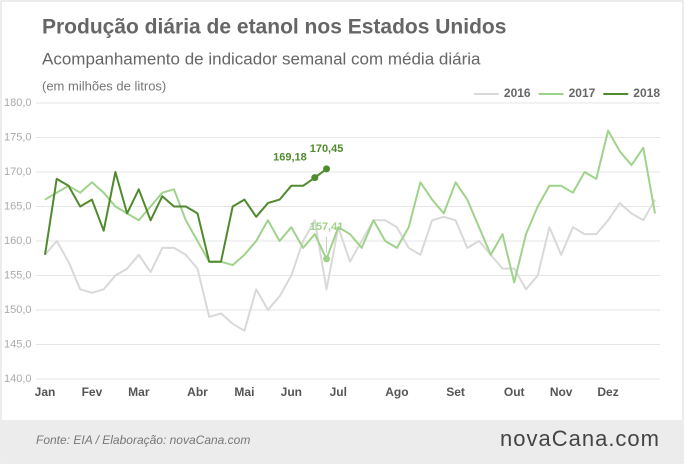  What do you see at coordinates (607, 392) in the screenshot?
I see `x-tick-label: Dez` at bounding box center [607, 392].